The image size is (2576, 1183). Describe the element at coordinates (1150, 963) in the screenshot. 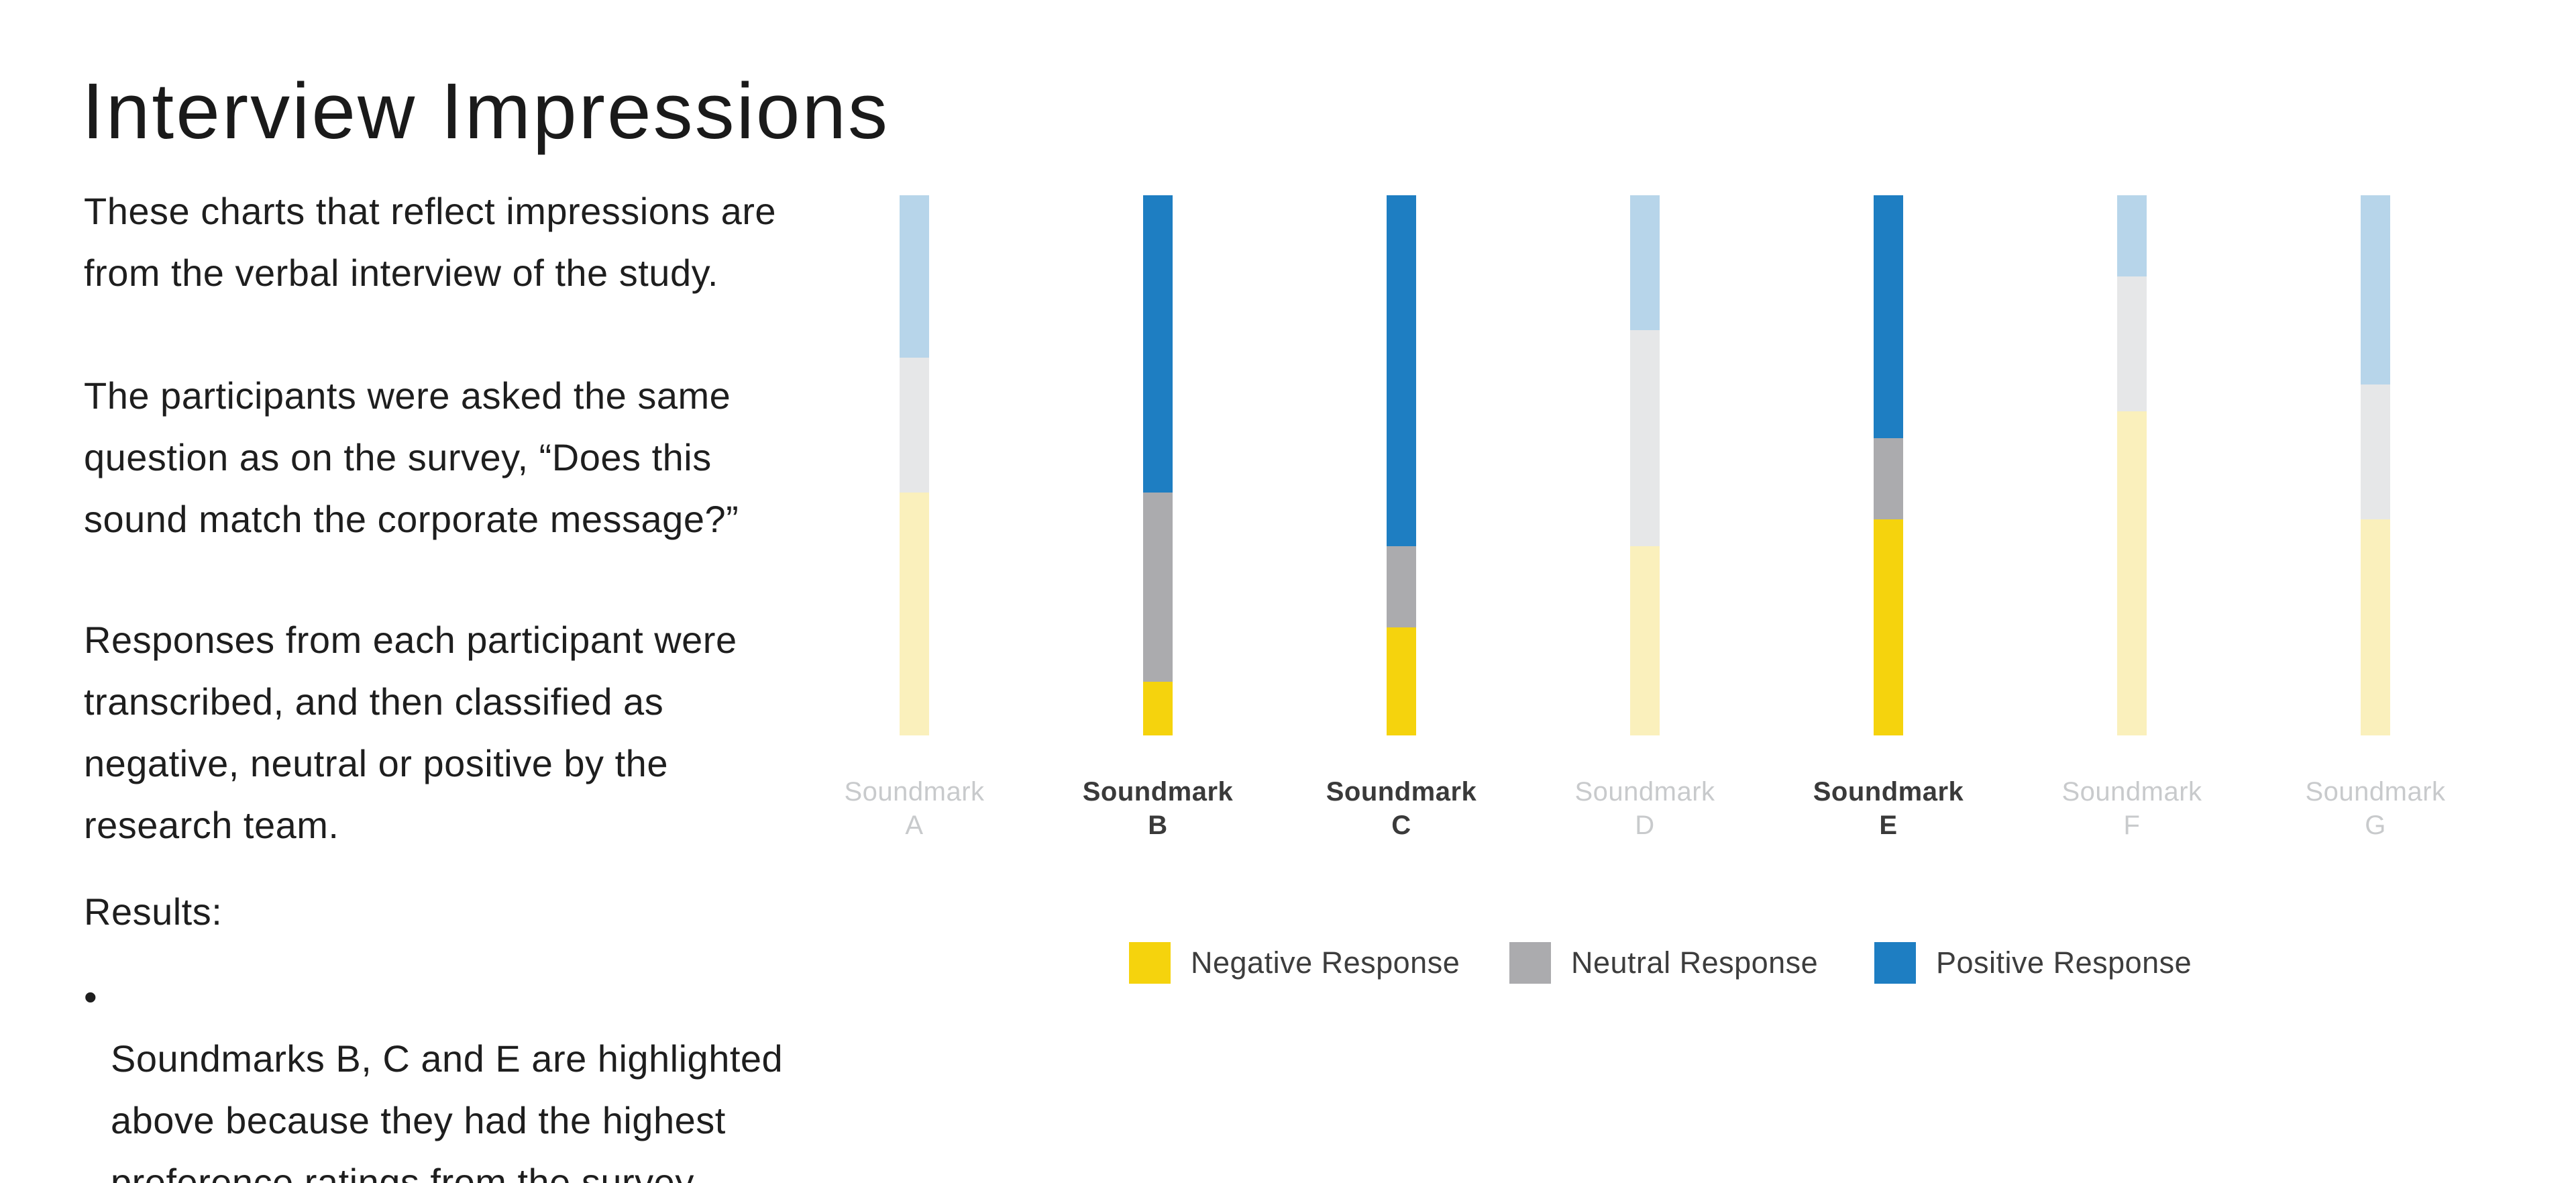

I see `legend-swatch-negative` at that location.